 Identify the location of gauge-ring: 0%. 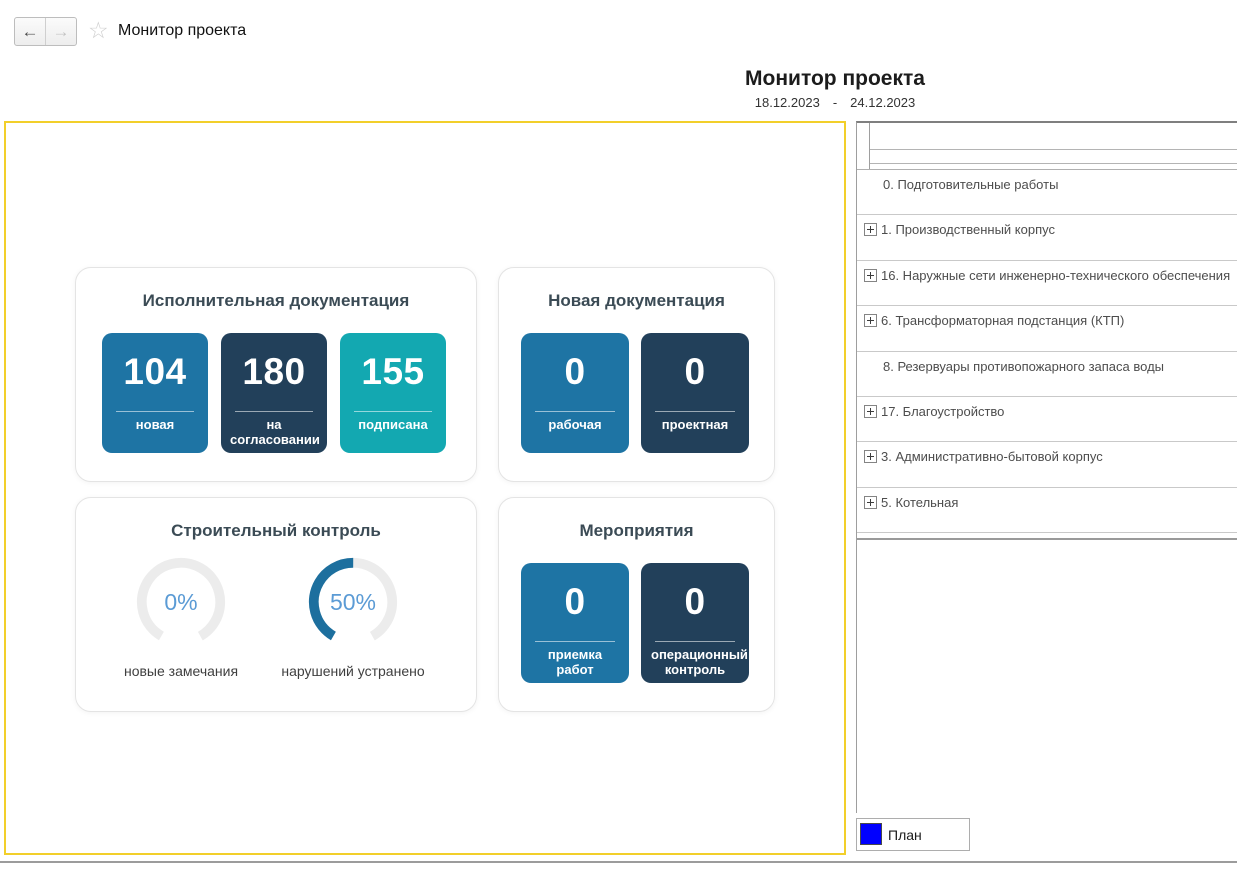
(181, 602).